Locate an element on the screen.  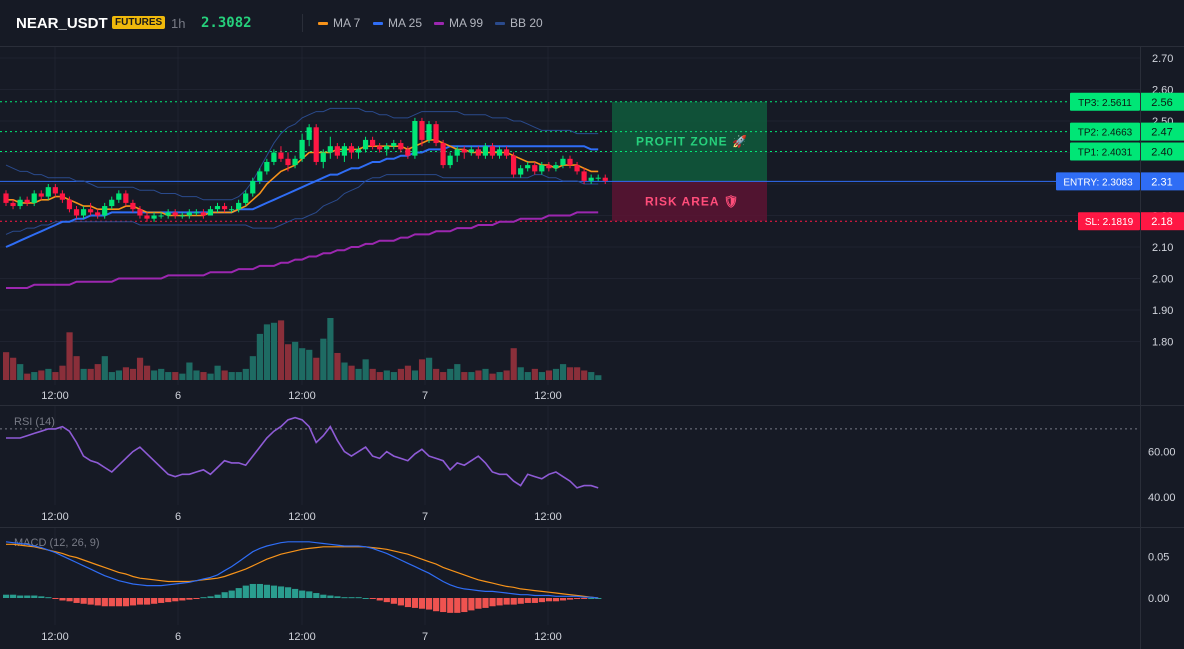
symbol-name: NEAR_USDT is located at coordinates (62, 23).